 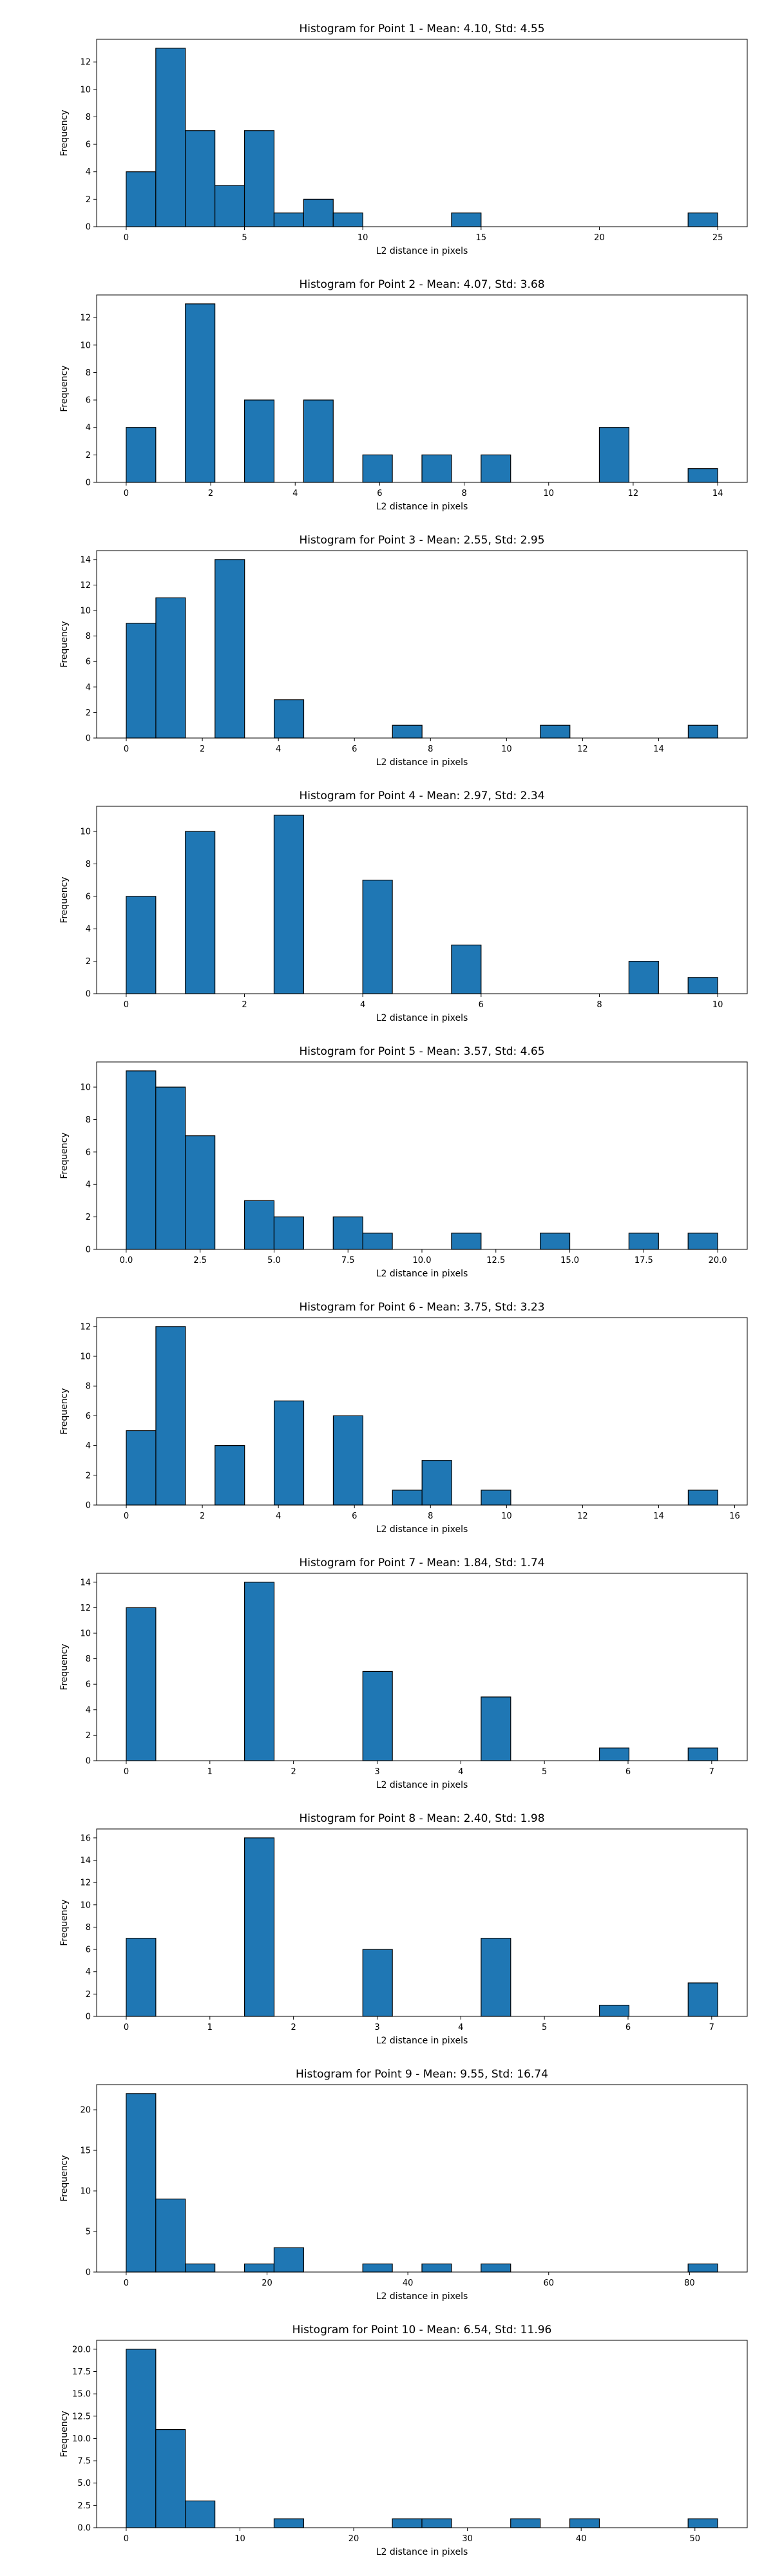 I want to click on x-tick-label: 10, so click(x=718, y=1005).